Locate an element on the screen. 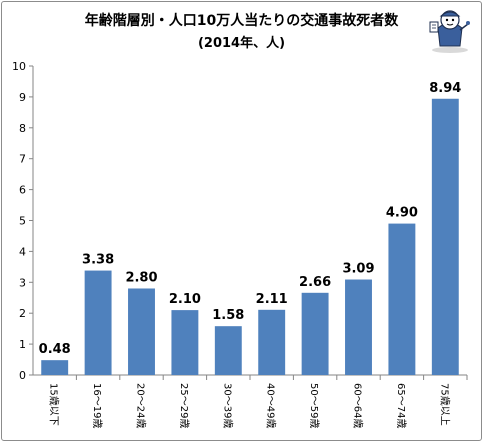  chart-subtitle: (2014年、人) is located at coordinates (241, 43).